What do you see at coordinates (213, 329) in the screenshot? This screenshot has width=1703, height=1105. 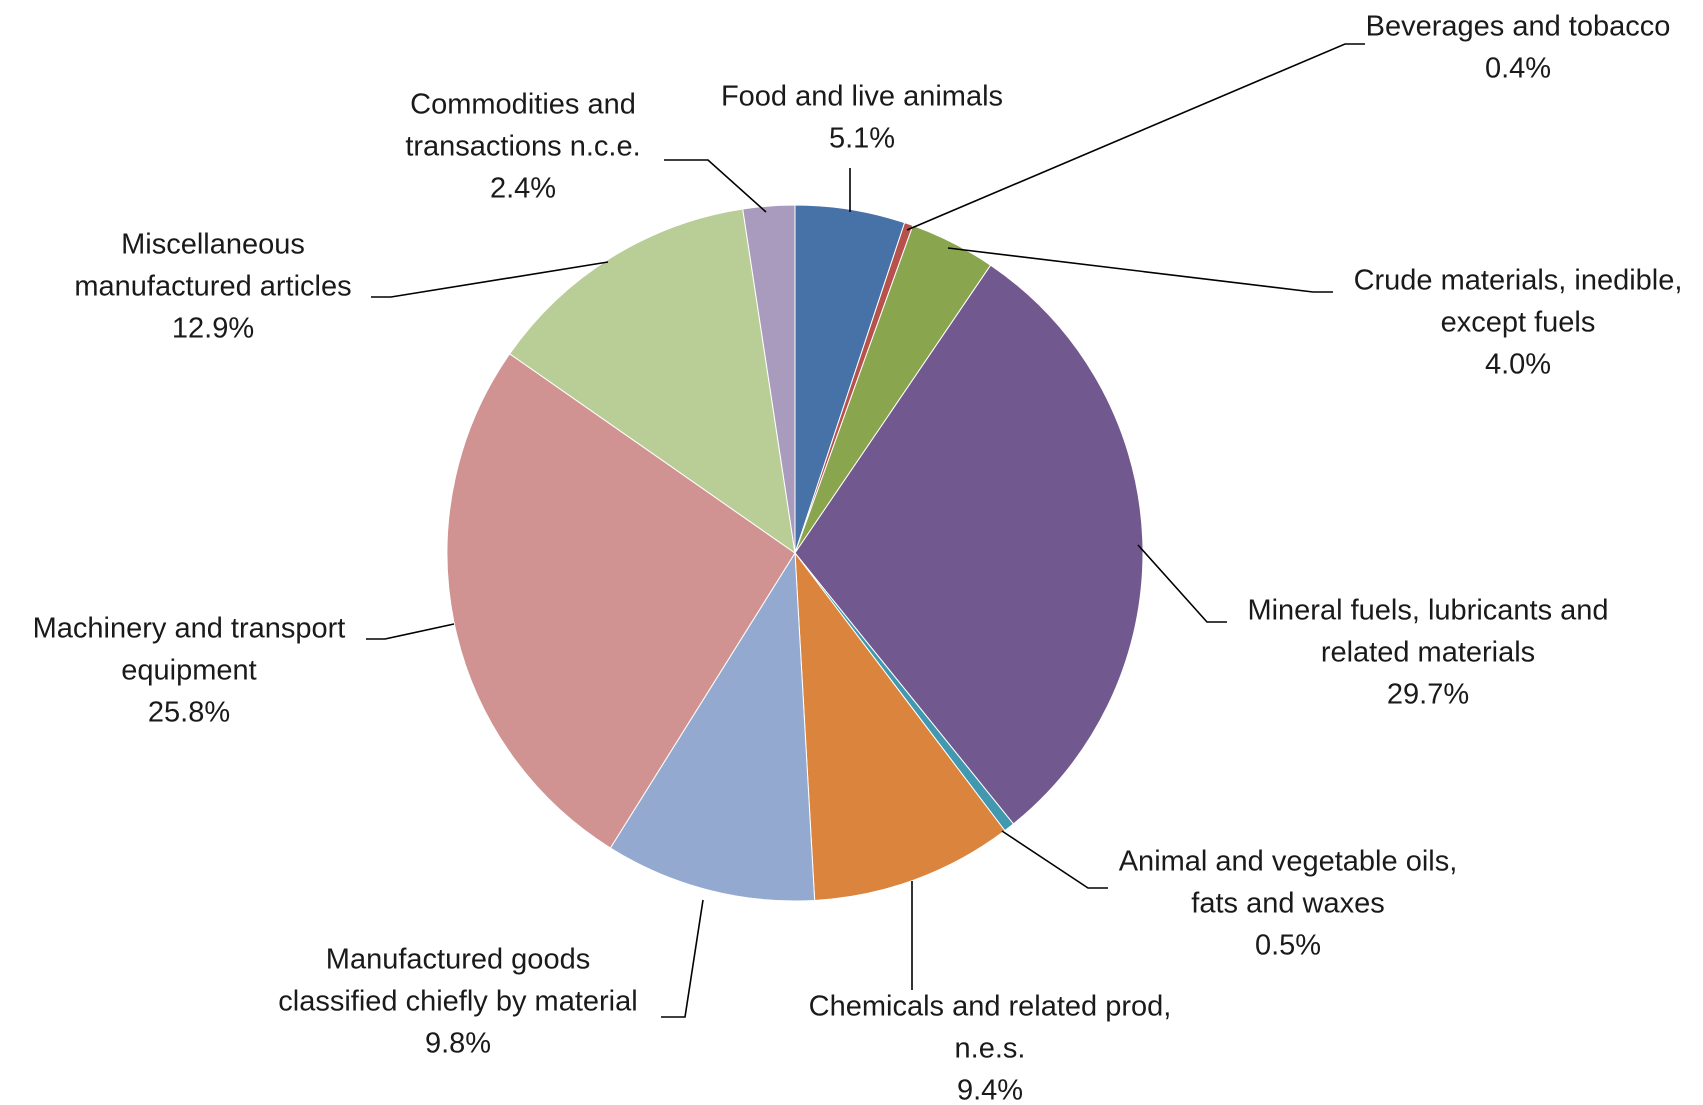 I see `slice-percent-label: 12.9%` at bounding box center [213, 329].